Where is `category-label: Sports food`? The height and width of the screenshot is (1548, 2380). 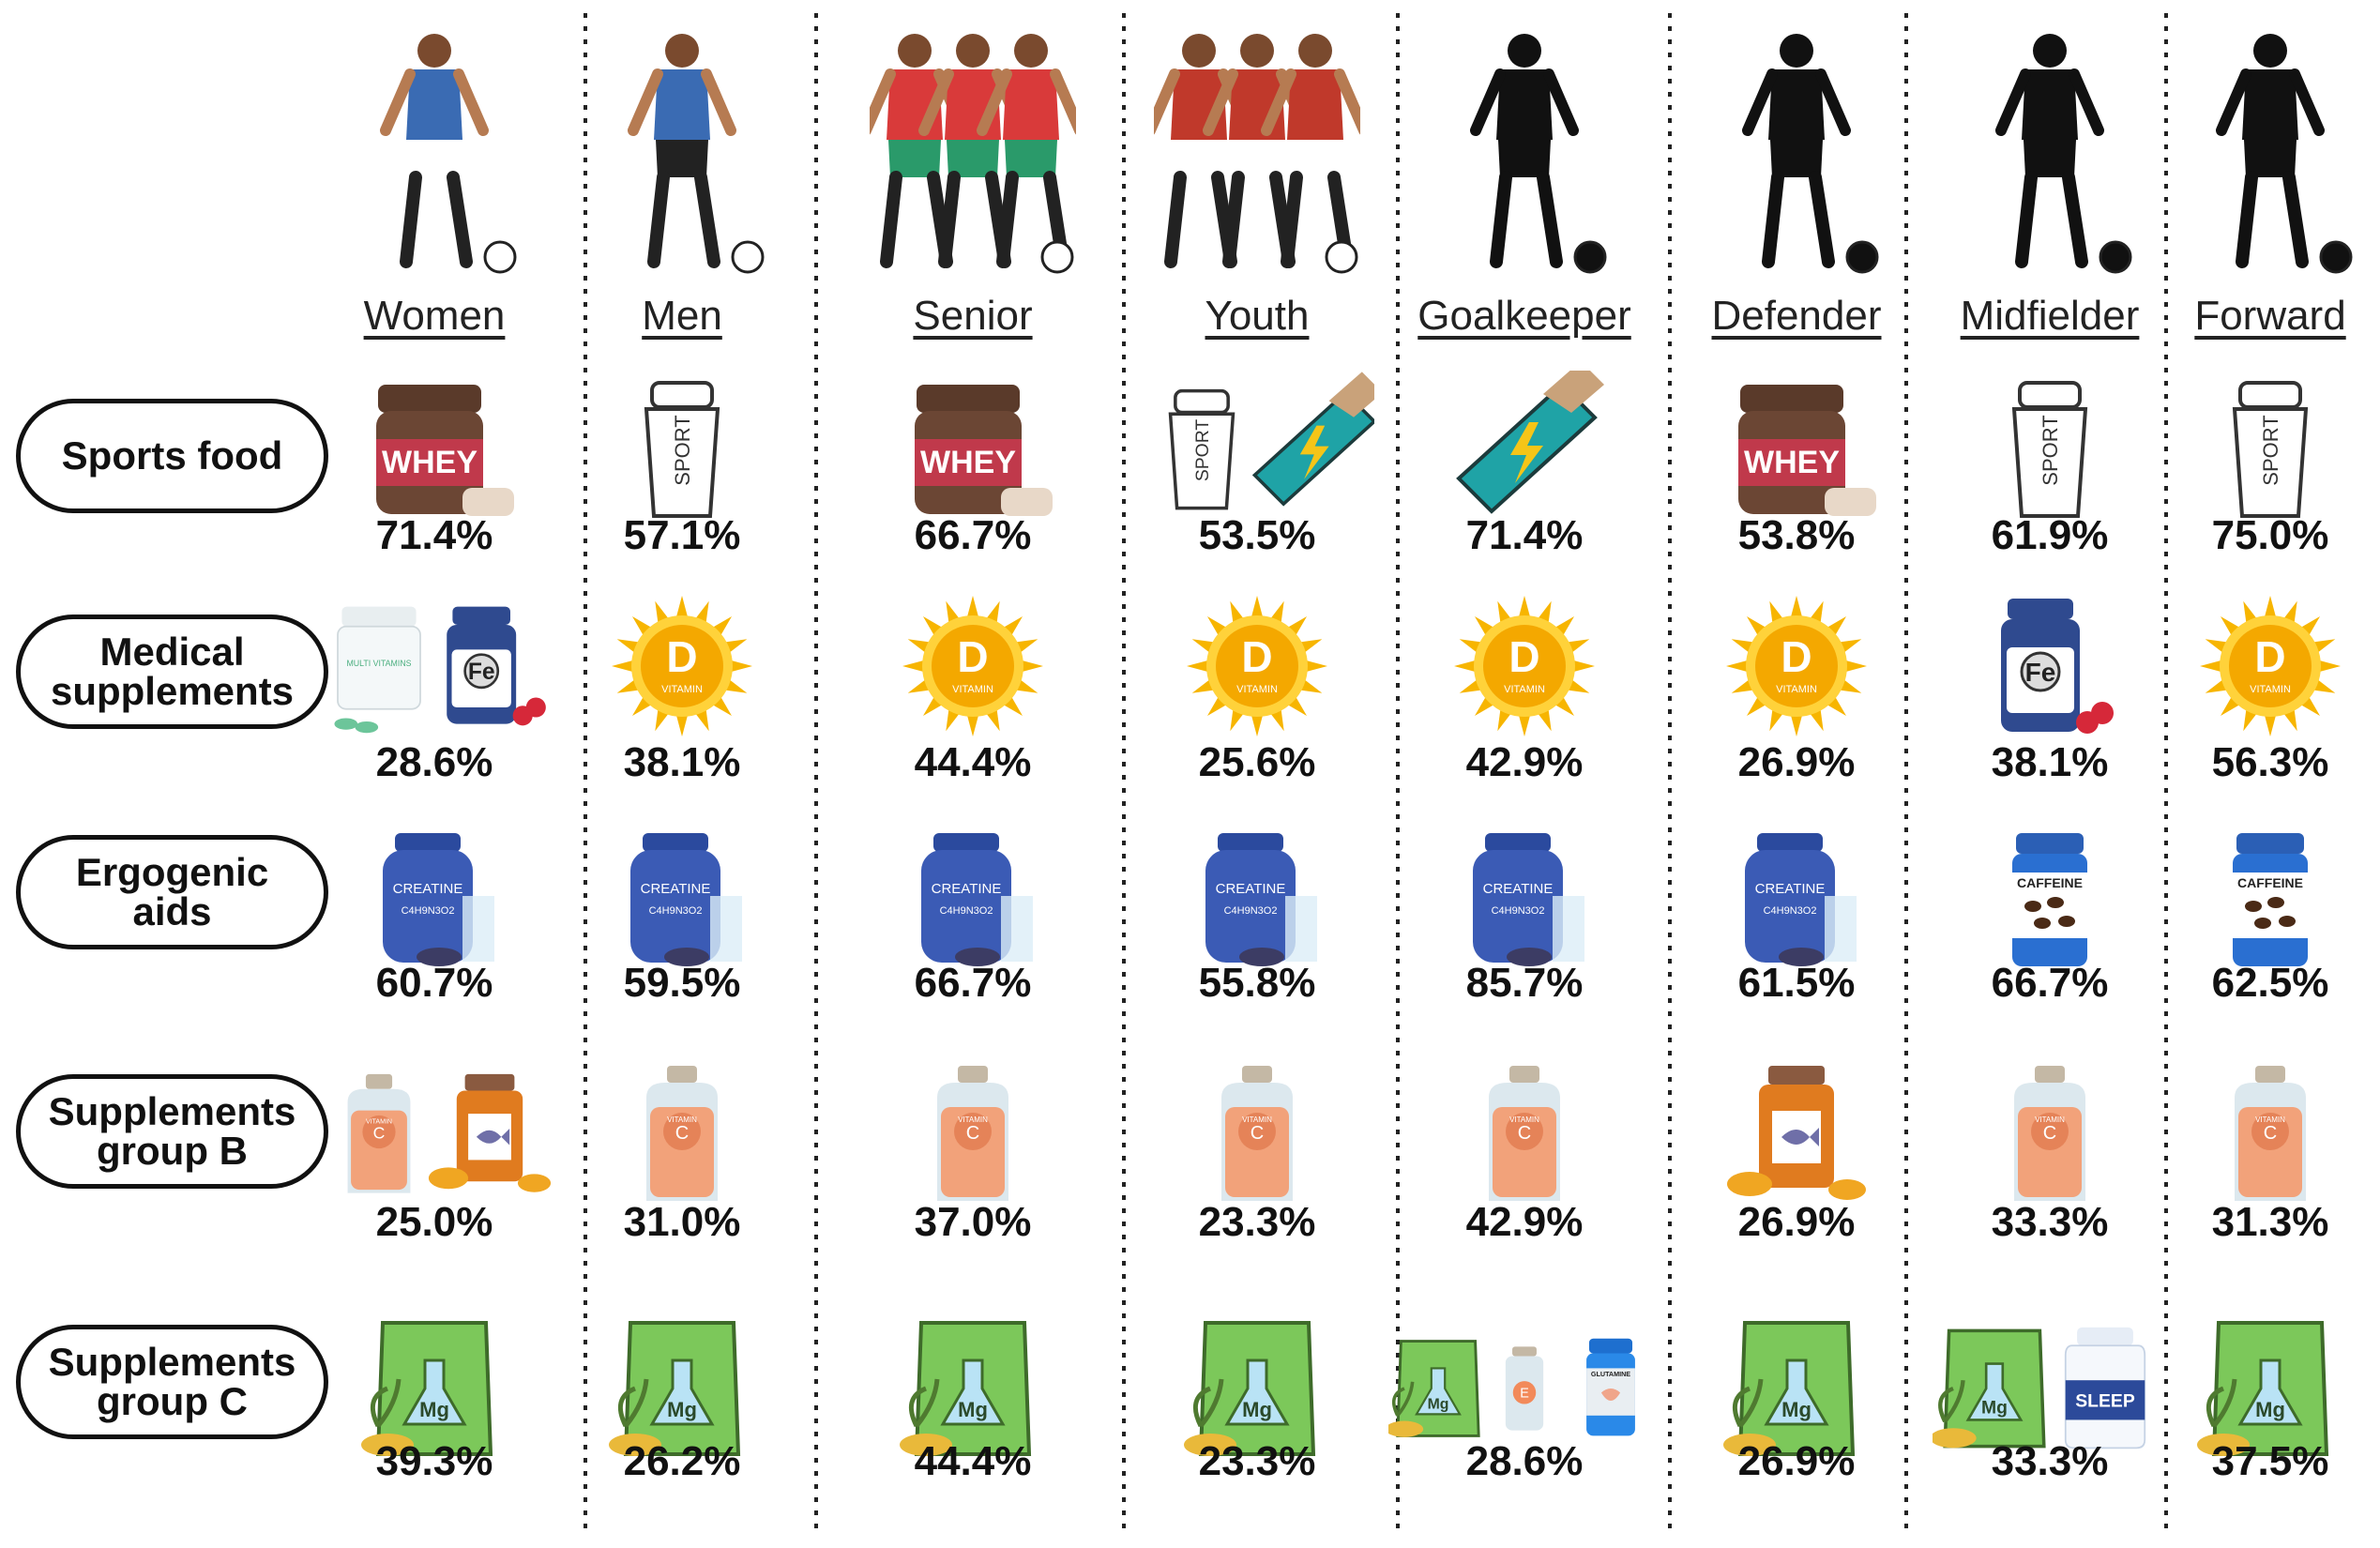
category-label: Sports food is located at coordinates (172, 456).